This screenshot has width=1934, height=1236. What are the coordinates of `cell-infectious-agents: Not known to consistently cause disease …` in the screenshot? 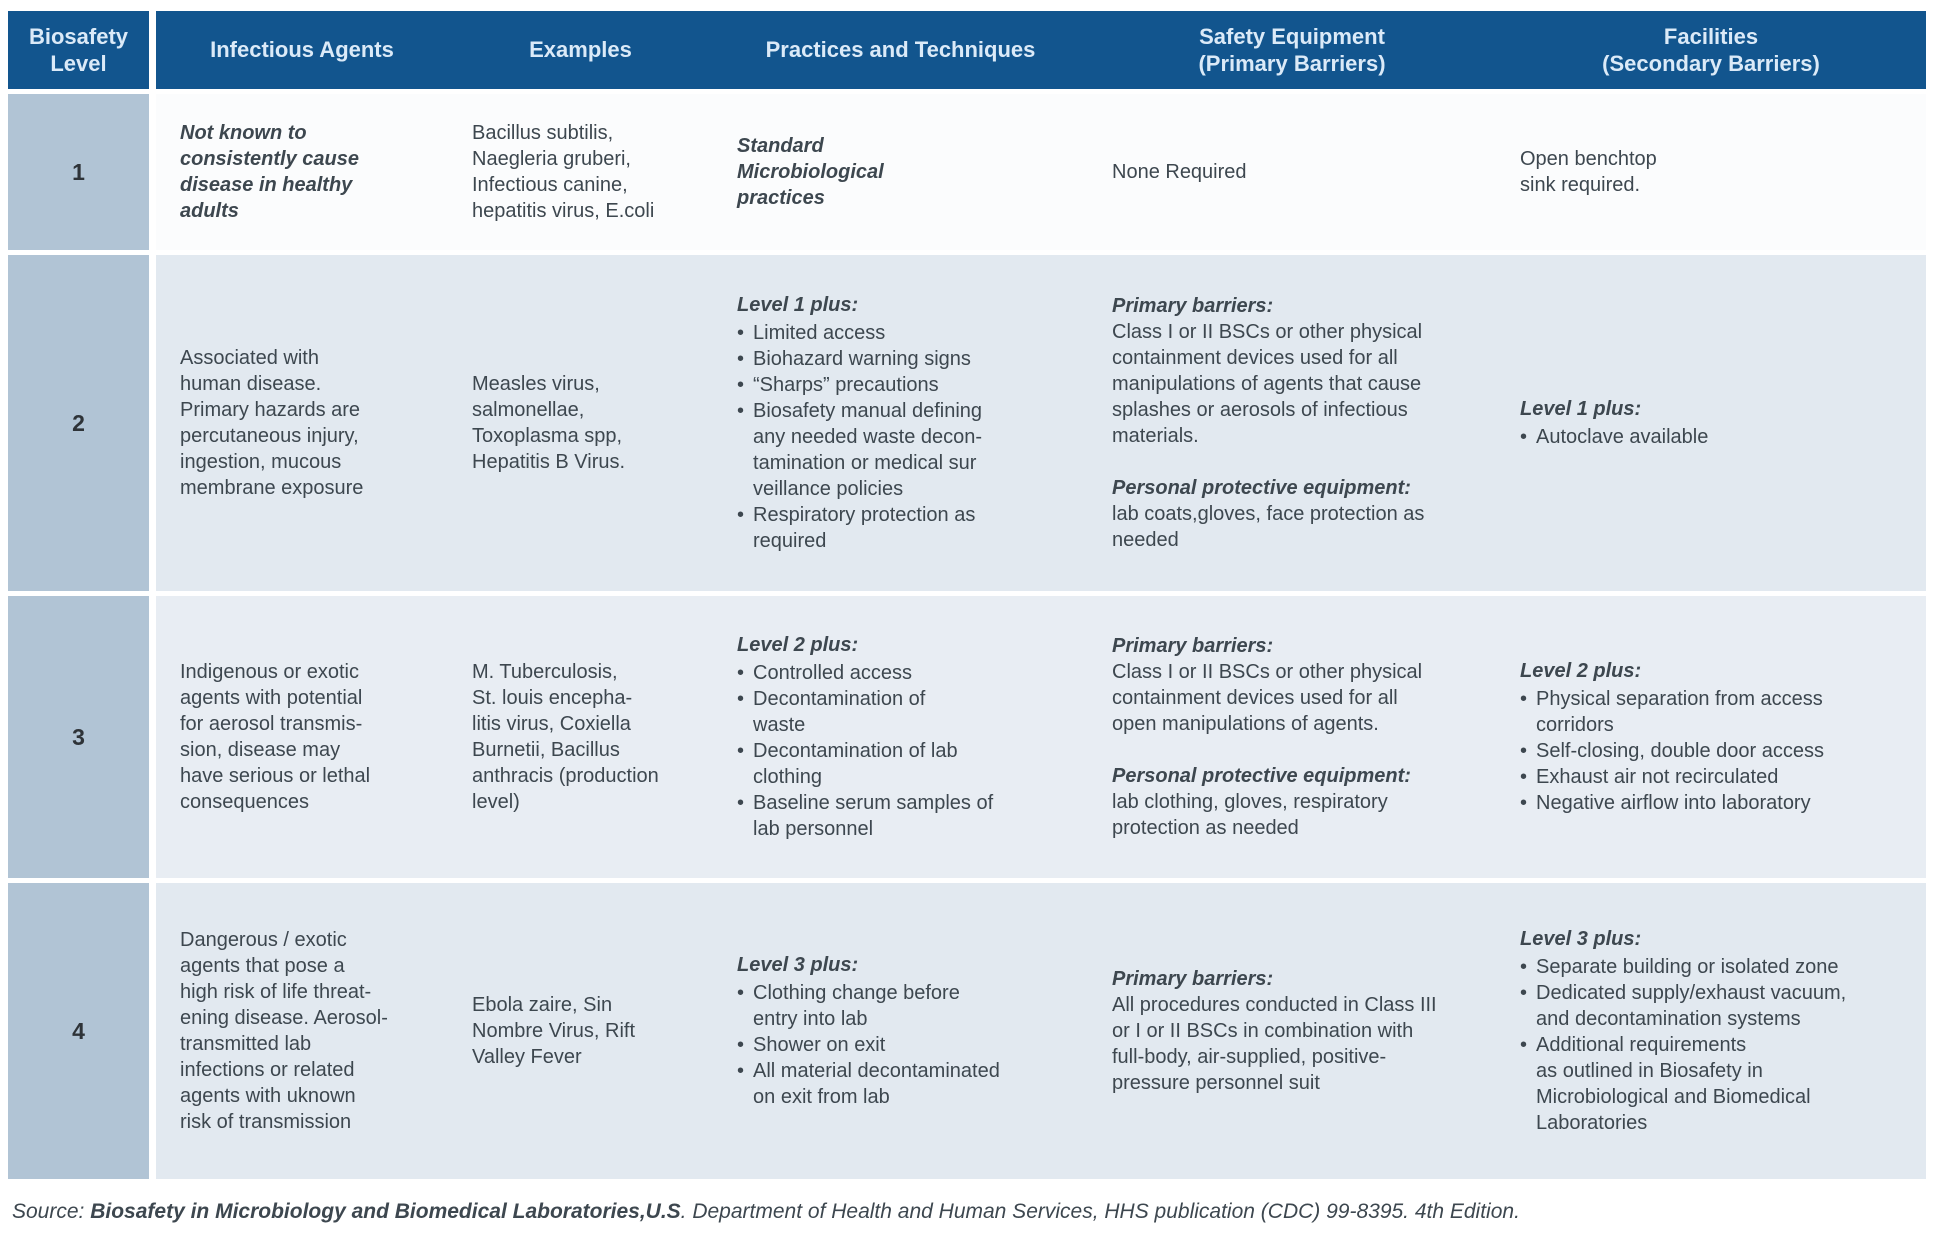 It's located at (302, 172).